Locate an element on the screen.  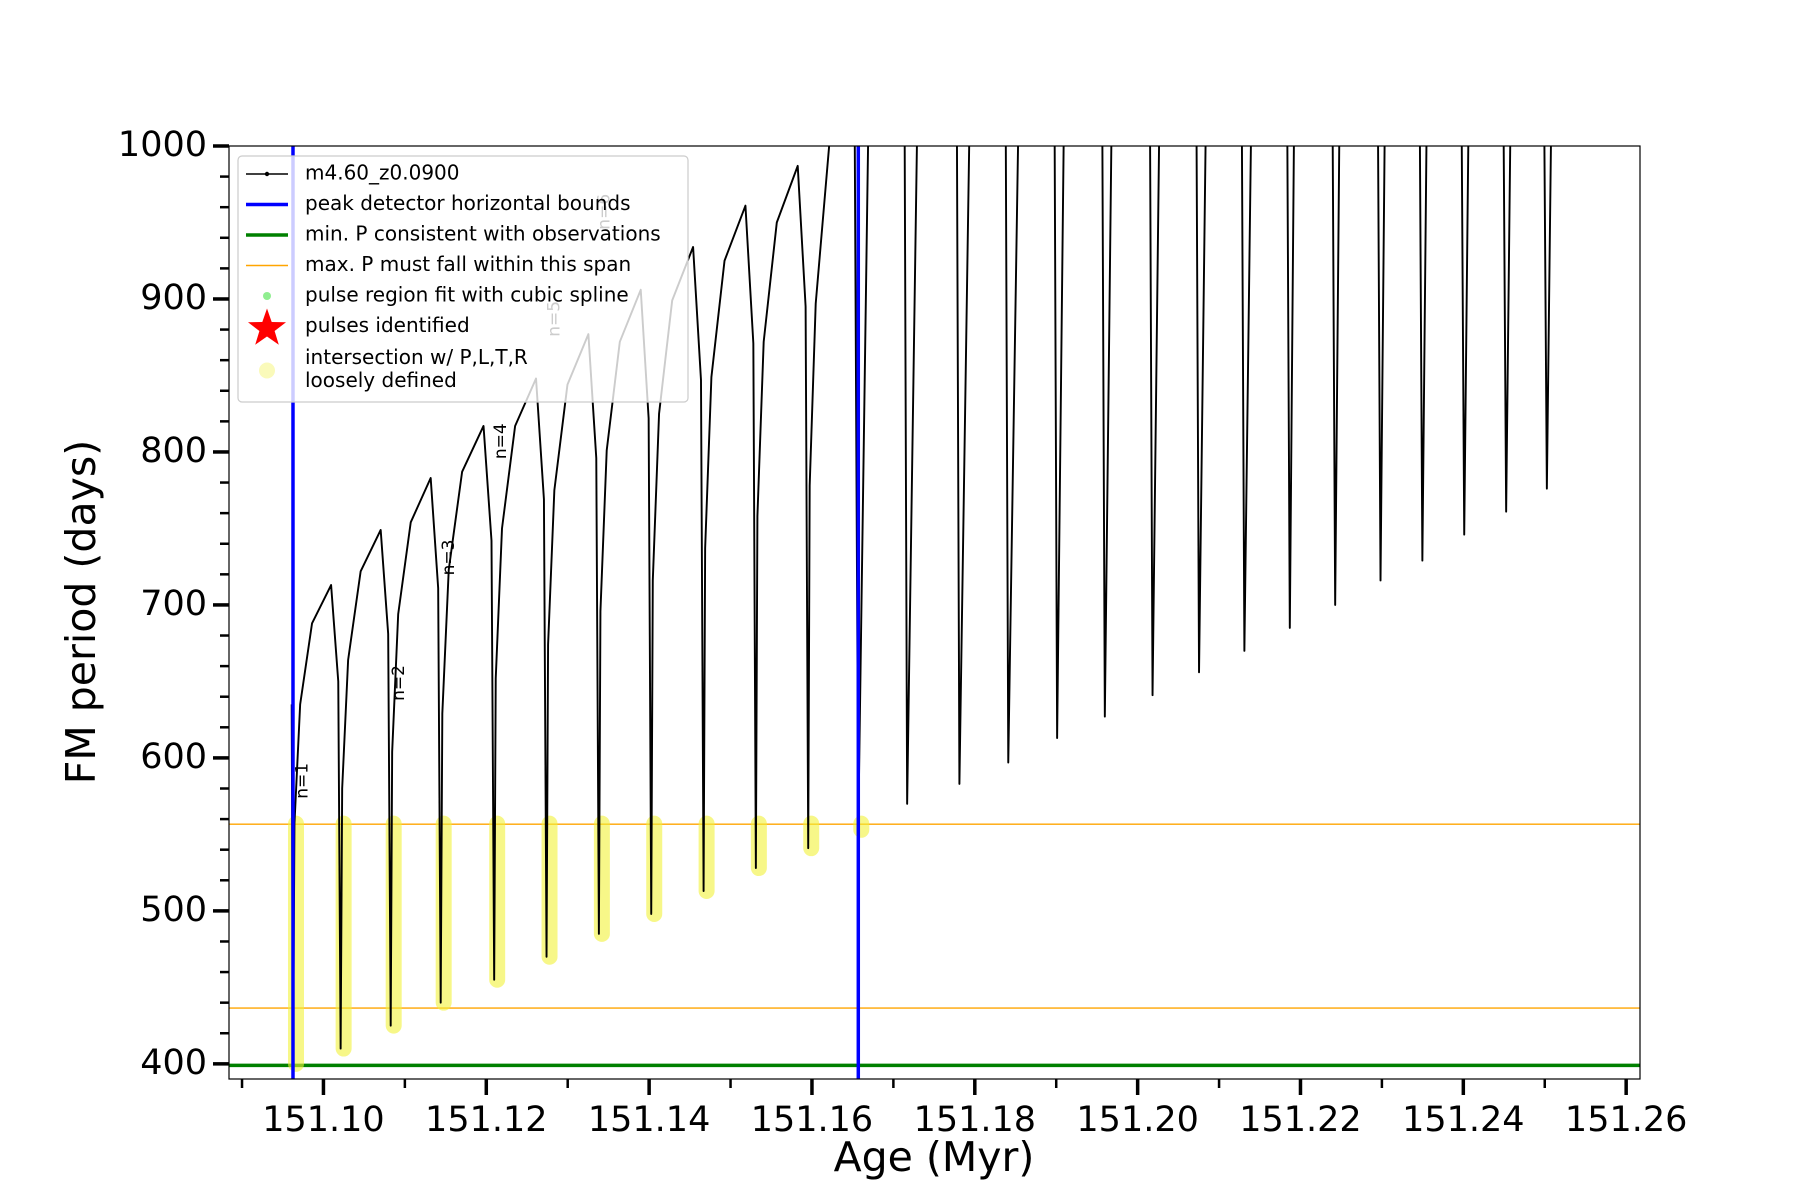
annotation: n=4 is located at coordinates (501, 441).